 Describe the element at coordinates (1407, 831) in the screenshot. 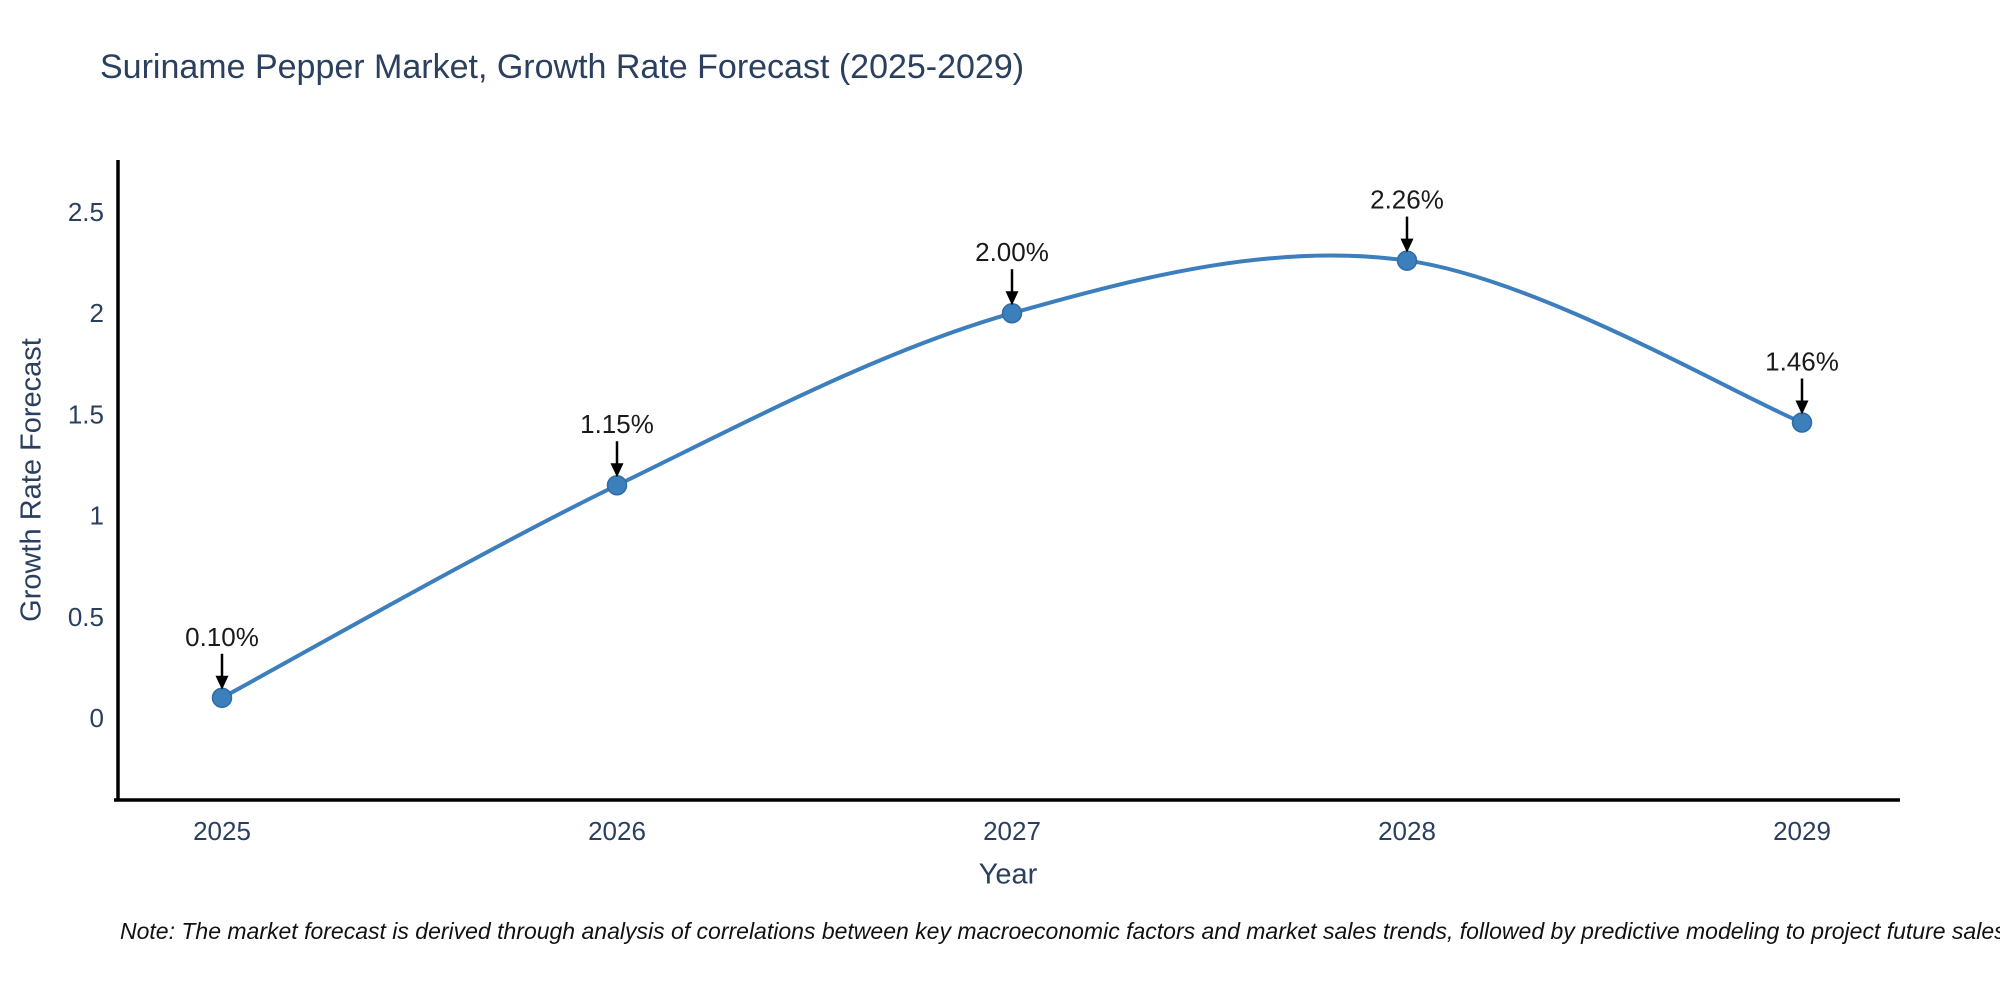

I see `x-tick-label: 2028` at that location.